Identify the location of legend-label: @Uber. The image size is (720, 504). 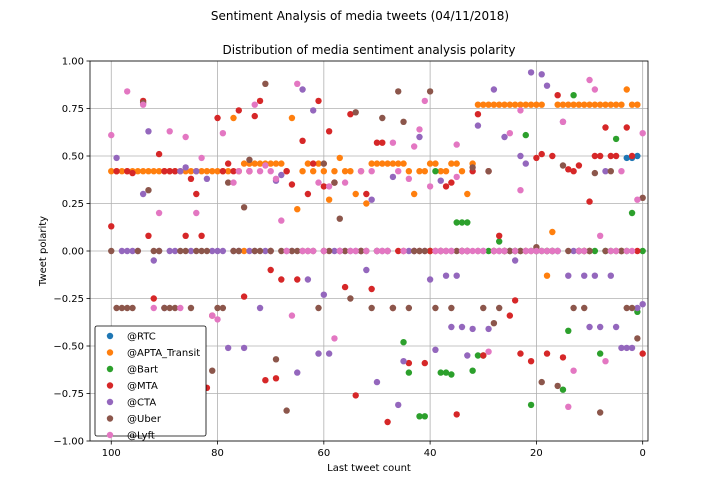
(144, 419).